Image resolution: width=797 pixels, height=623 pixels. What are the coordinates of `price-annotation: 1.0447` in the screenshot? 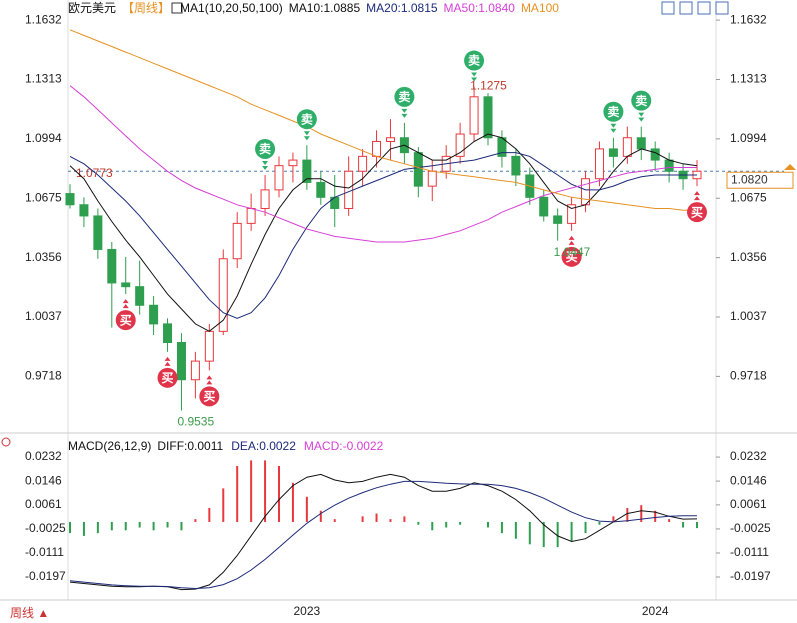 It's located at (572, 252).